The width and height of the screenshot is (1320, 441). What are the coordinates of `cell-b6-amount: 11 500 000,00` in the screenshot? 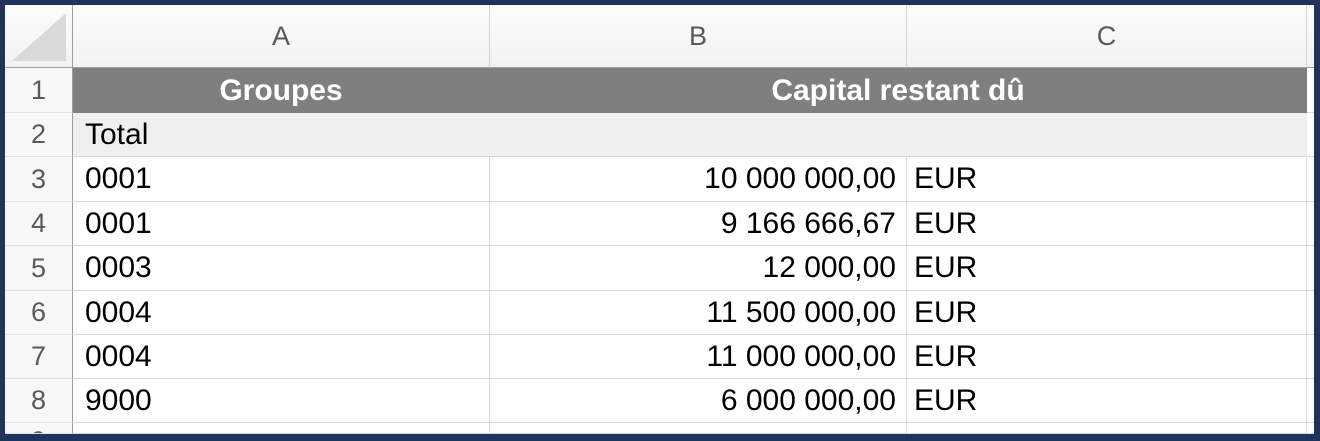 It's located at (698, 313).